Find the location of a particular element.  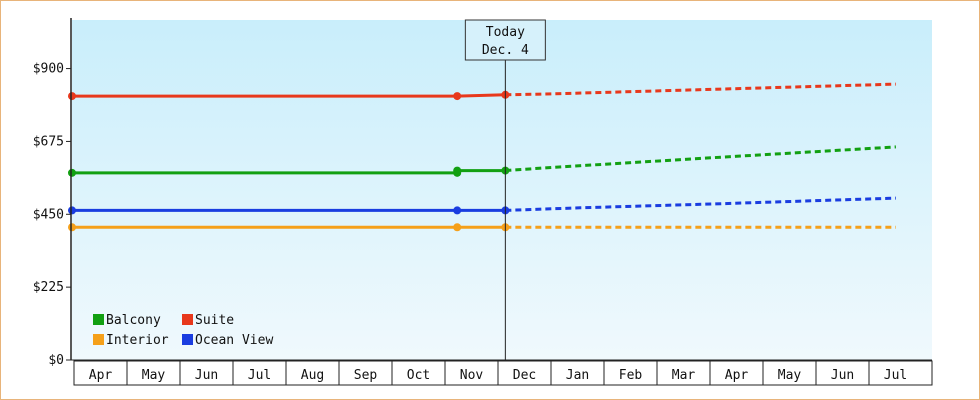

y-tick-label: $450 is located at coordinates (48, 214).